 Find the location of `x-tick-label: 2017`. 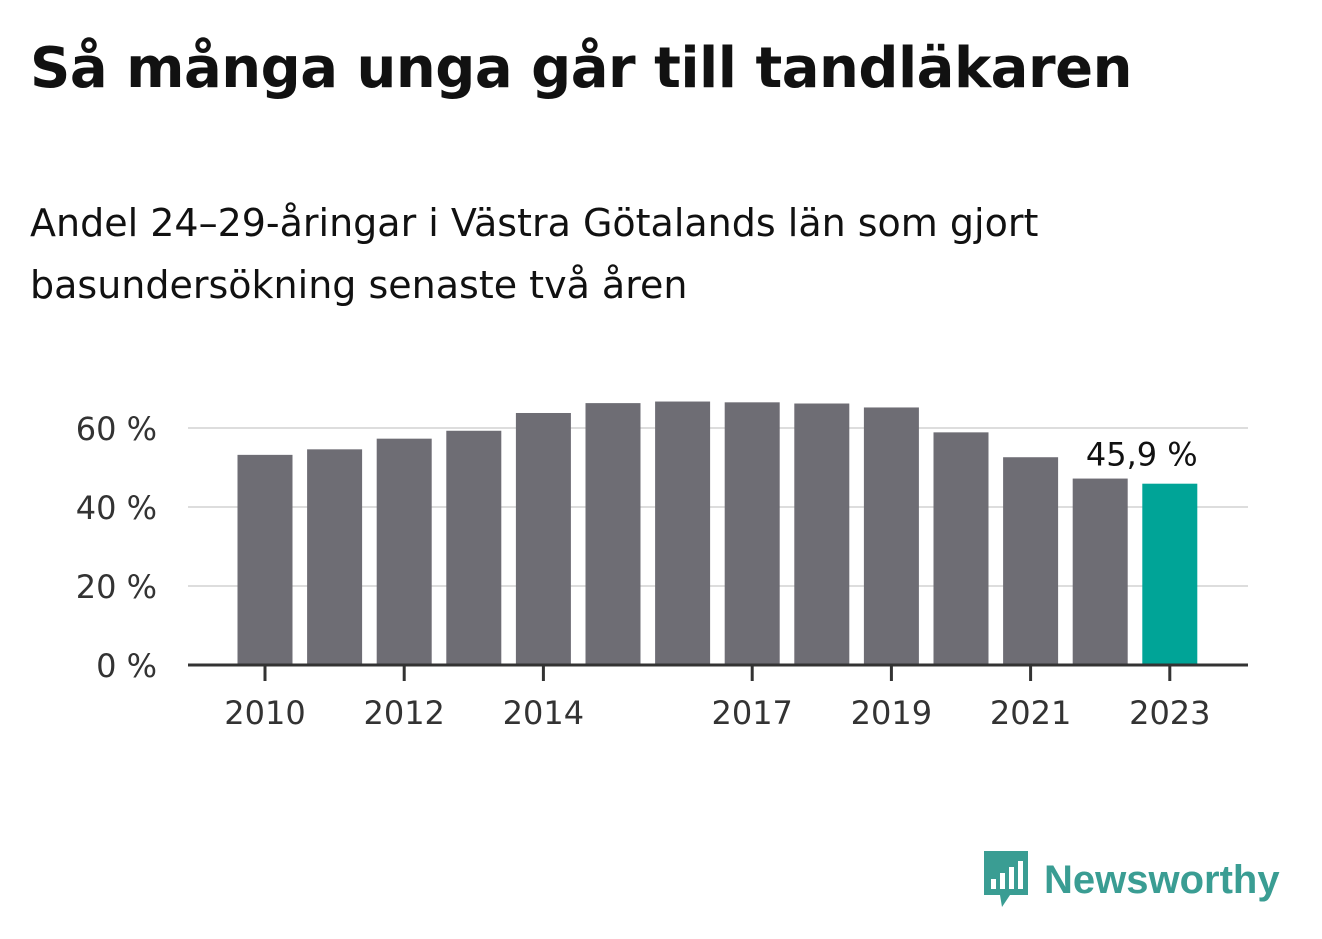

x-tick-label: 2017 is located at coordinates (751, 713).